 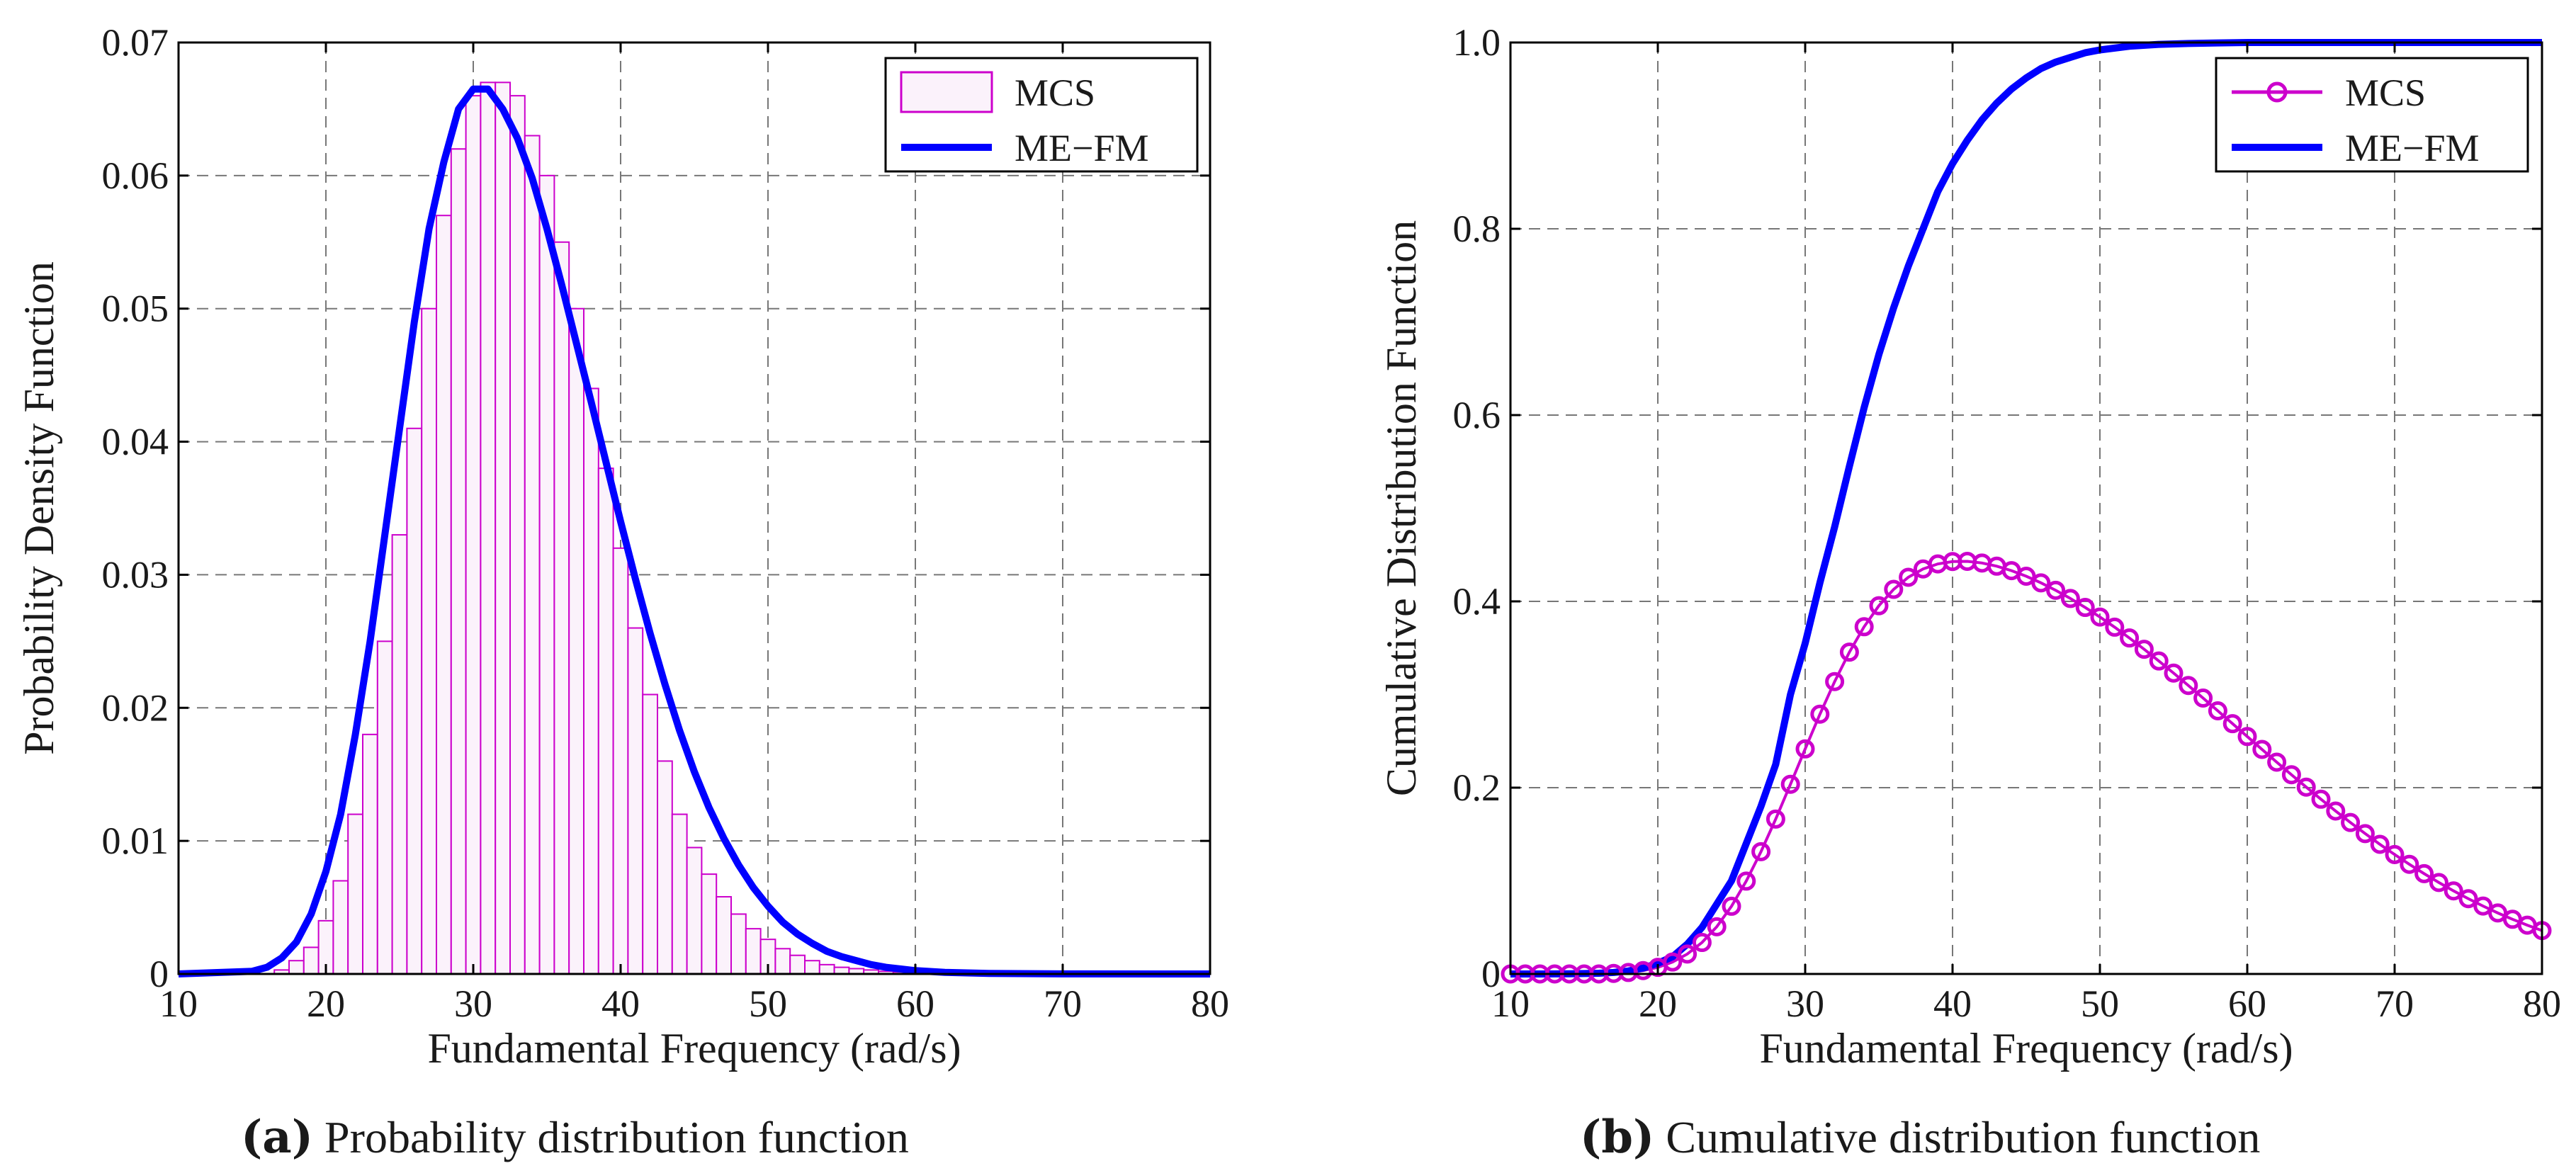 What do you see at coordinates (1401, 508) in the screenshot?
I see `y-axis-label: Cumulative Distribution Function` at bounding box center [1401, 508].